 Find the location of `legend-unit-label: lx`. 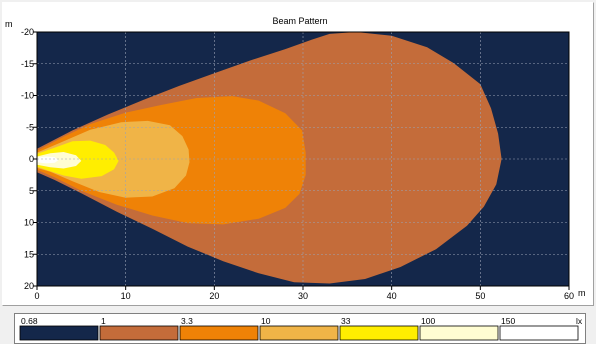

legend-unit-label: lx is located at coordinates (579, 321).